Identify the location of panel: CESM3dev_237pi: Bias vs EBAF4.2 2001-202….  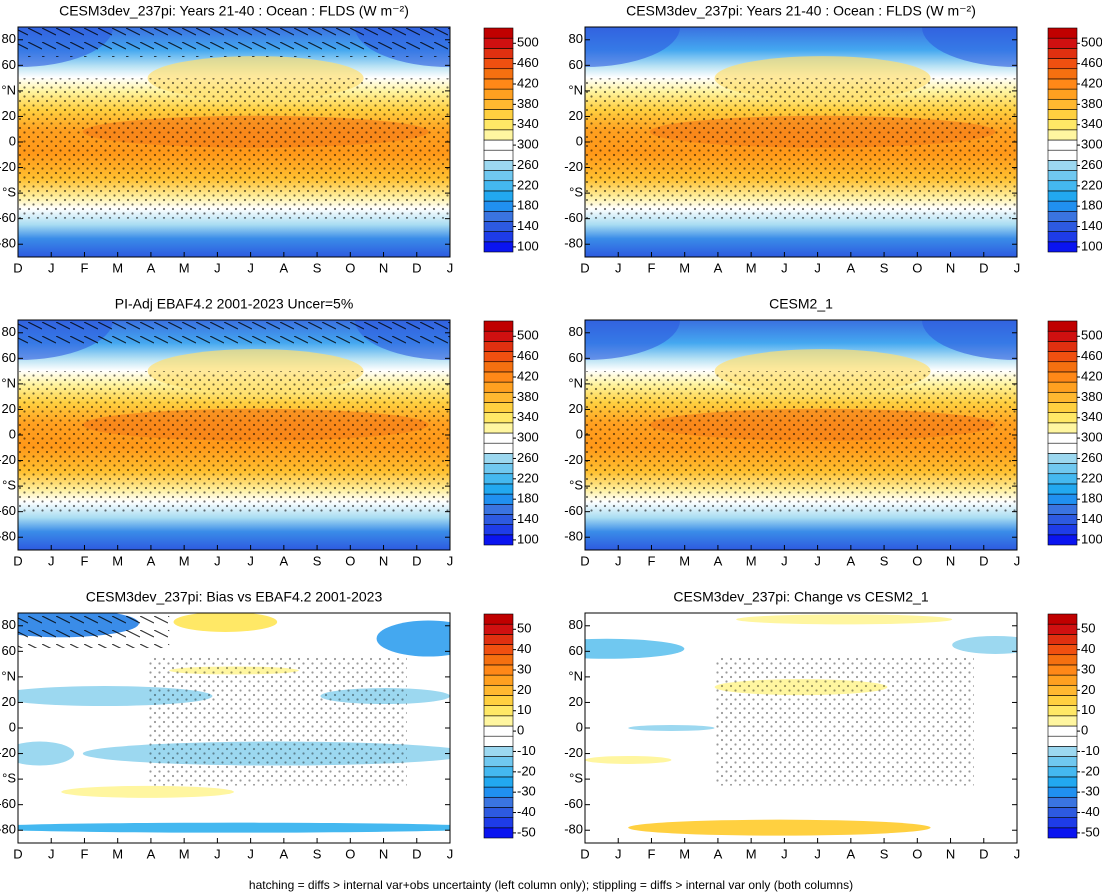
(268, 725).